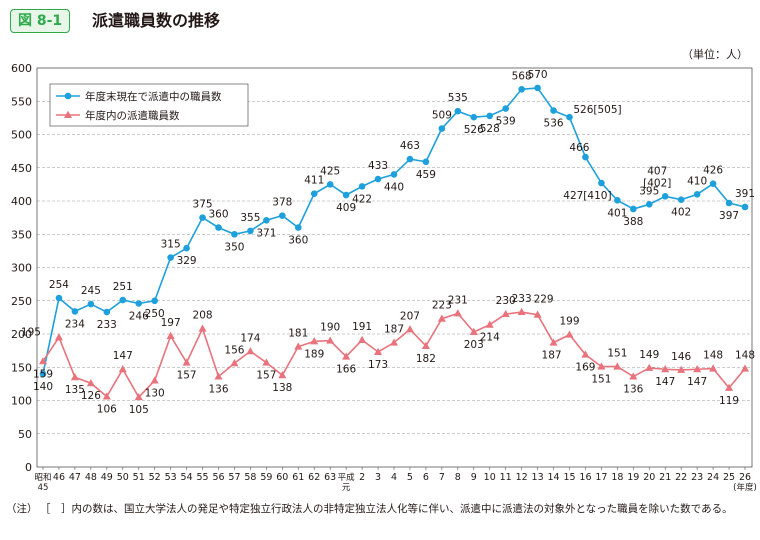 This screenshot has width=760, height=540. Describe the element at coordinates (218, 477) in the screenshot. I see `x-tick-label: 56` at that location.